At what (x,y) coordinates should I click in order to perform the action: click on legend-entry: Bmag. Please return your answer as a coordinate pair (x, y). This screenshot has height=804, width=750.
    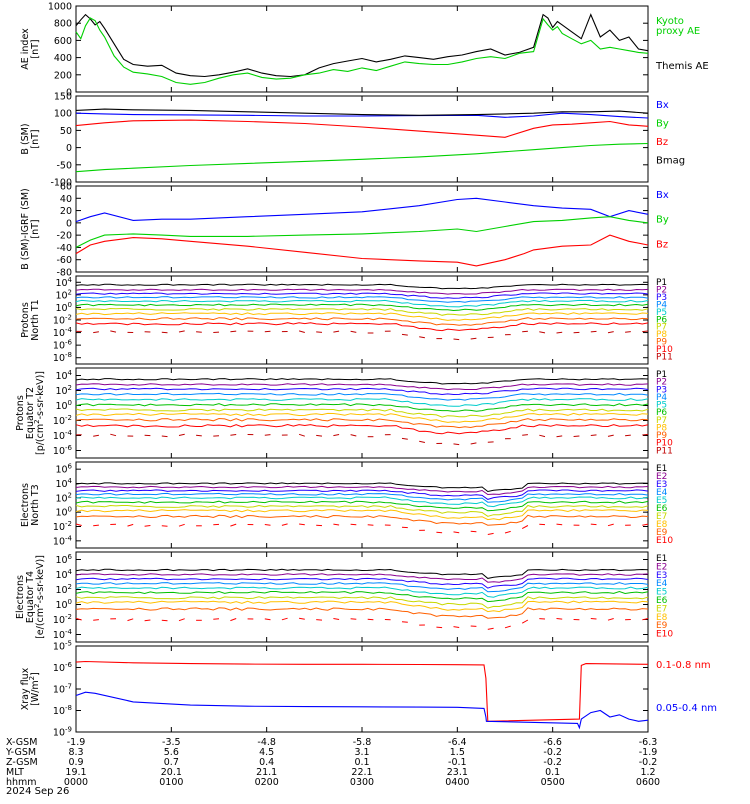
    Looking at the image, I should click on (670, 161).